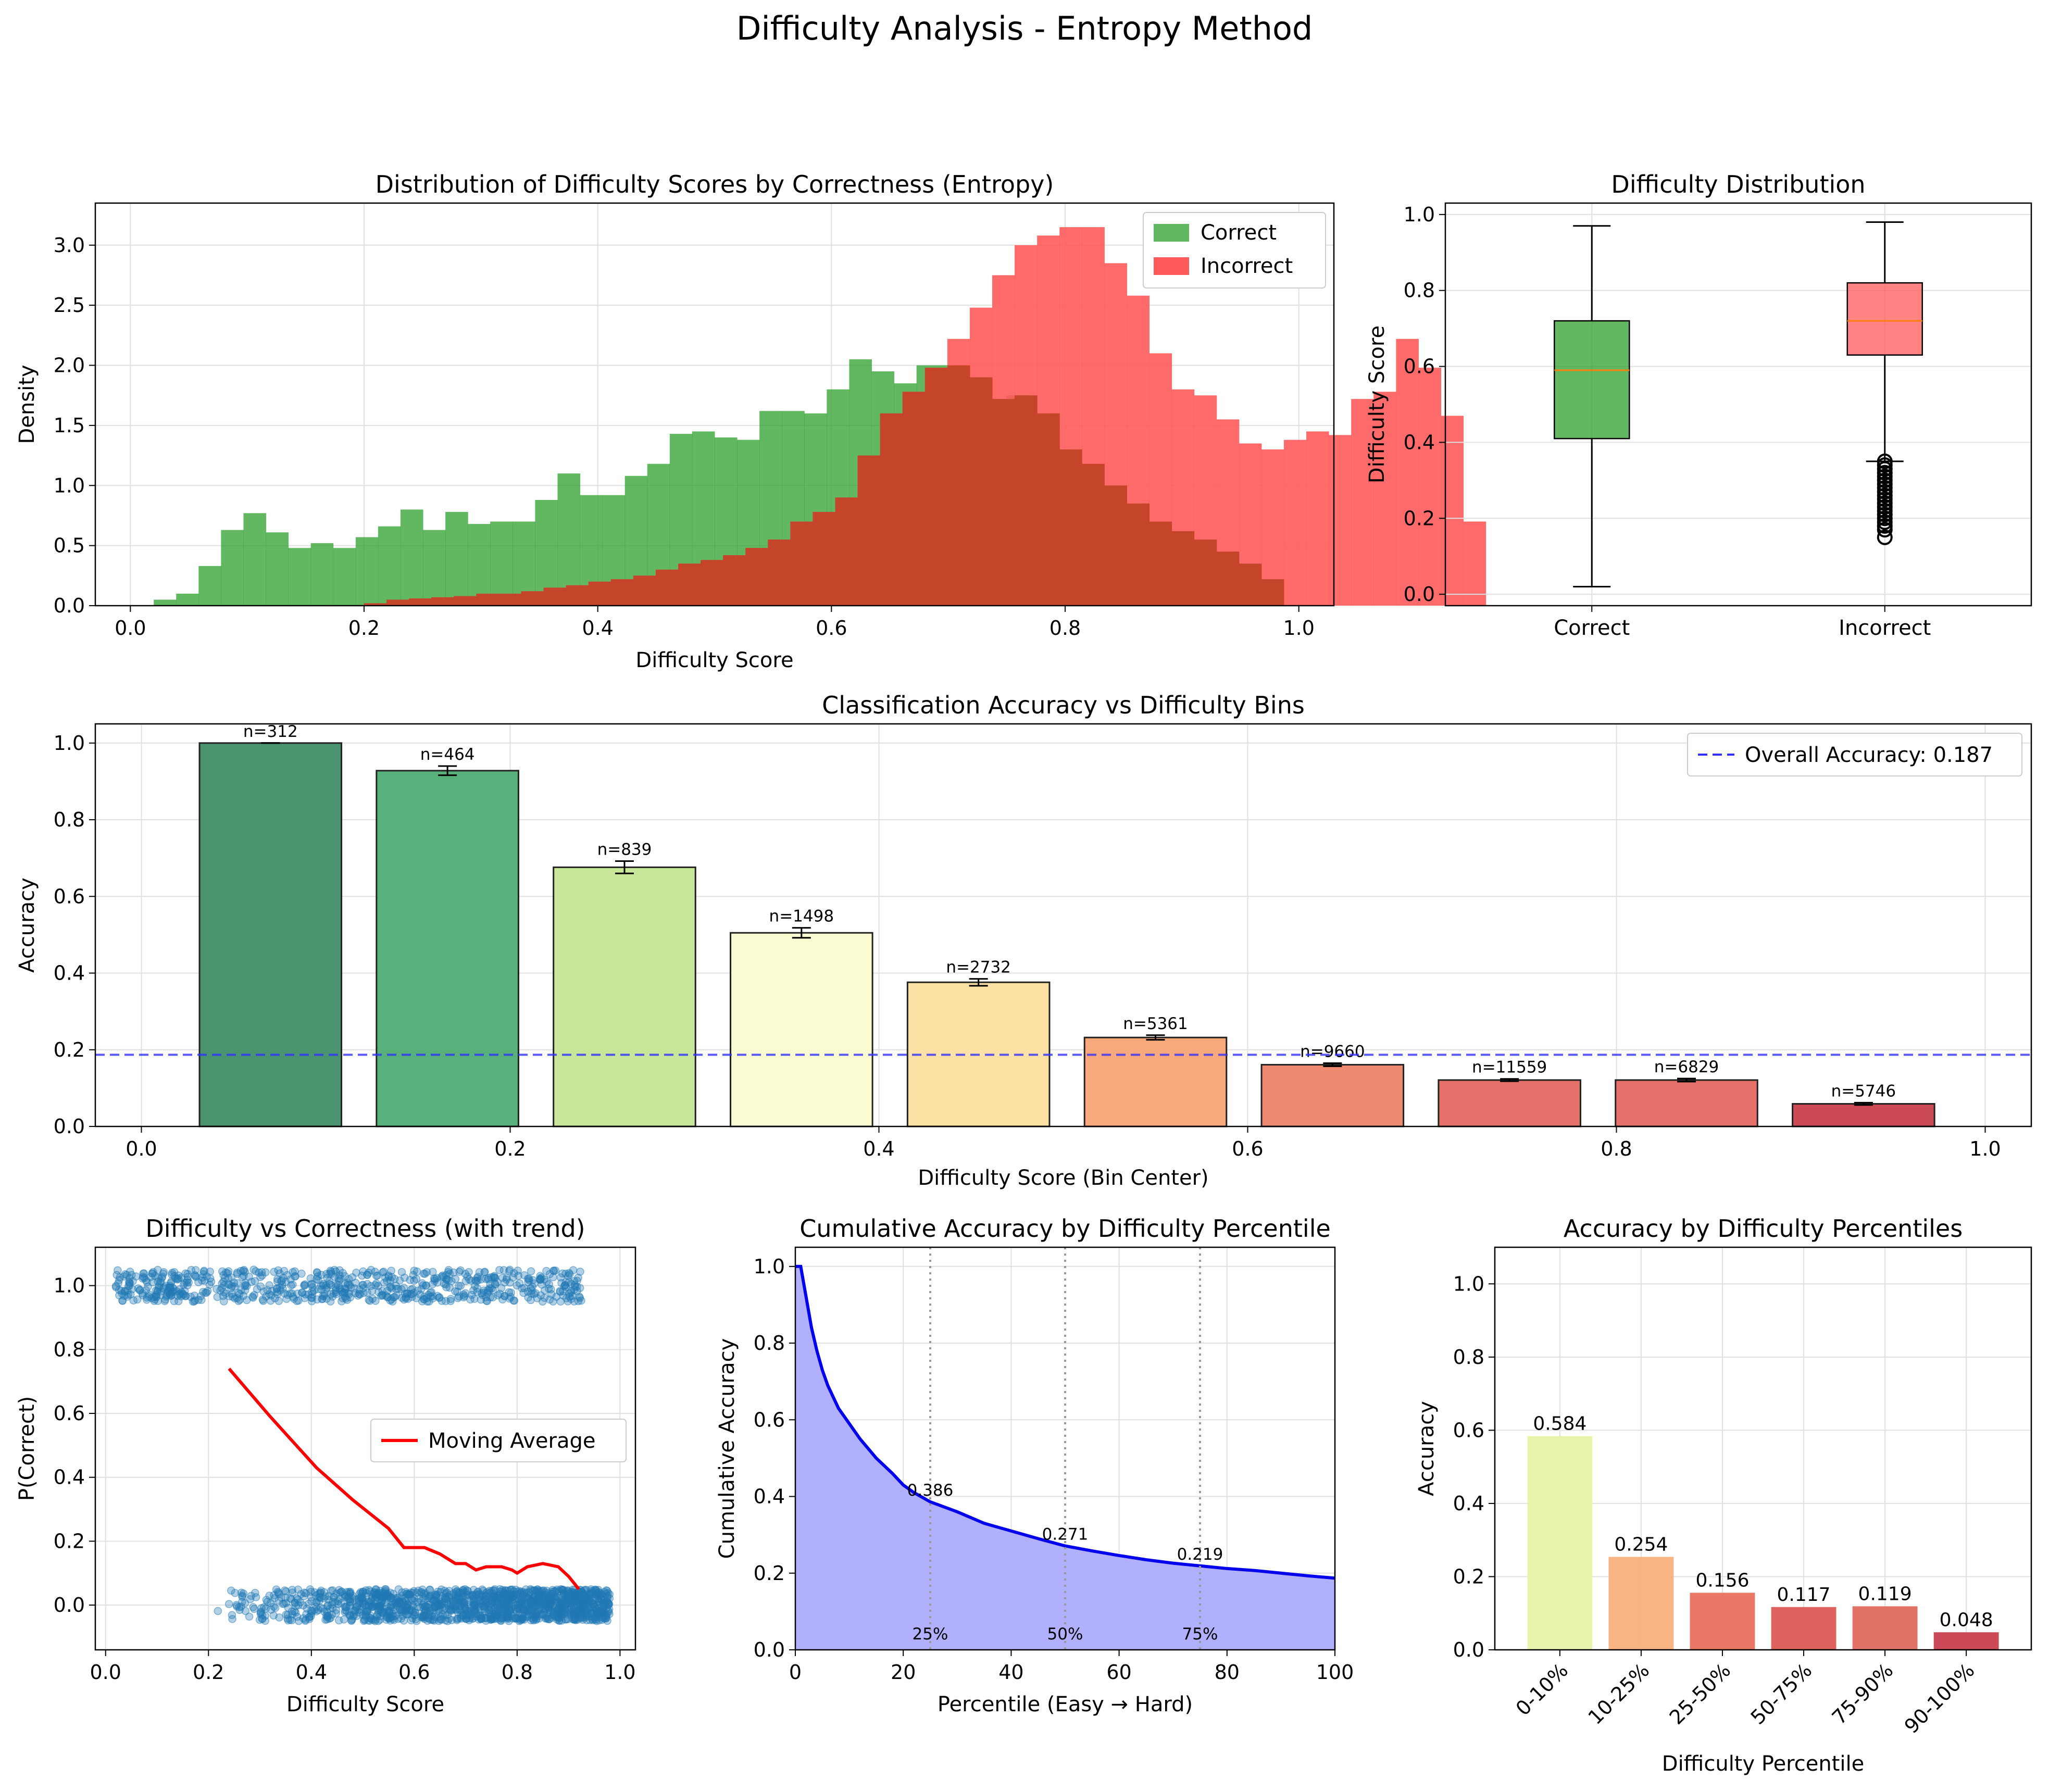  Describe the element at coordinates (930, 1491) in the screenshot. I see `cumulative-value-label: 0.386` at that location.